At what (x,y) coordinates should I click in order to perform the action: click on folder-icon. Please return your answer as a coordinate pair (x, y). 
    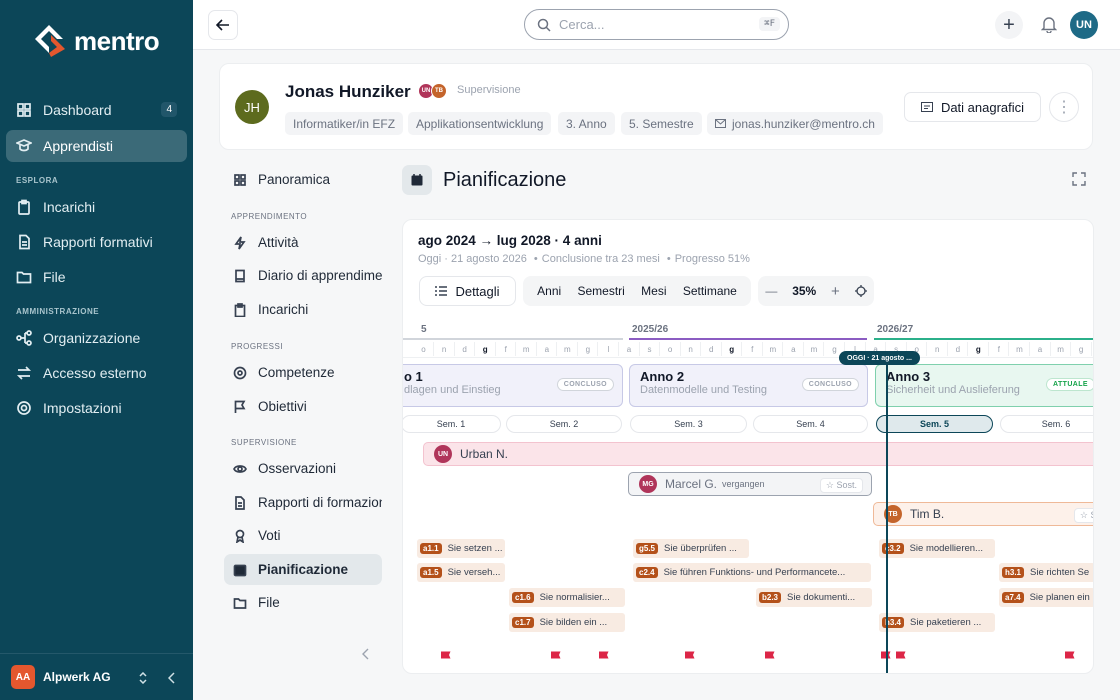
    Looking at the image, I should click on (24, 277).